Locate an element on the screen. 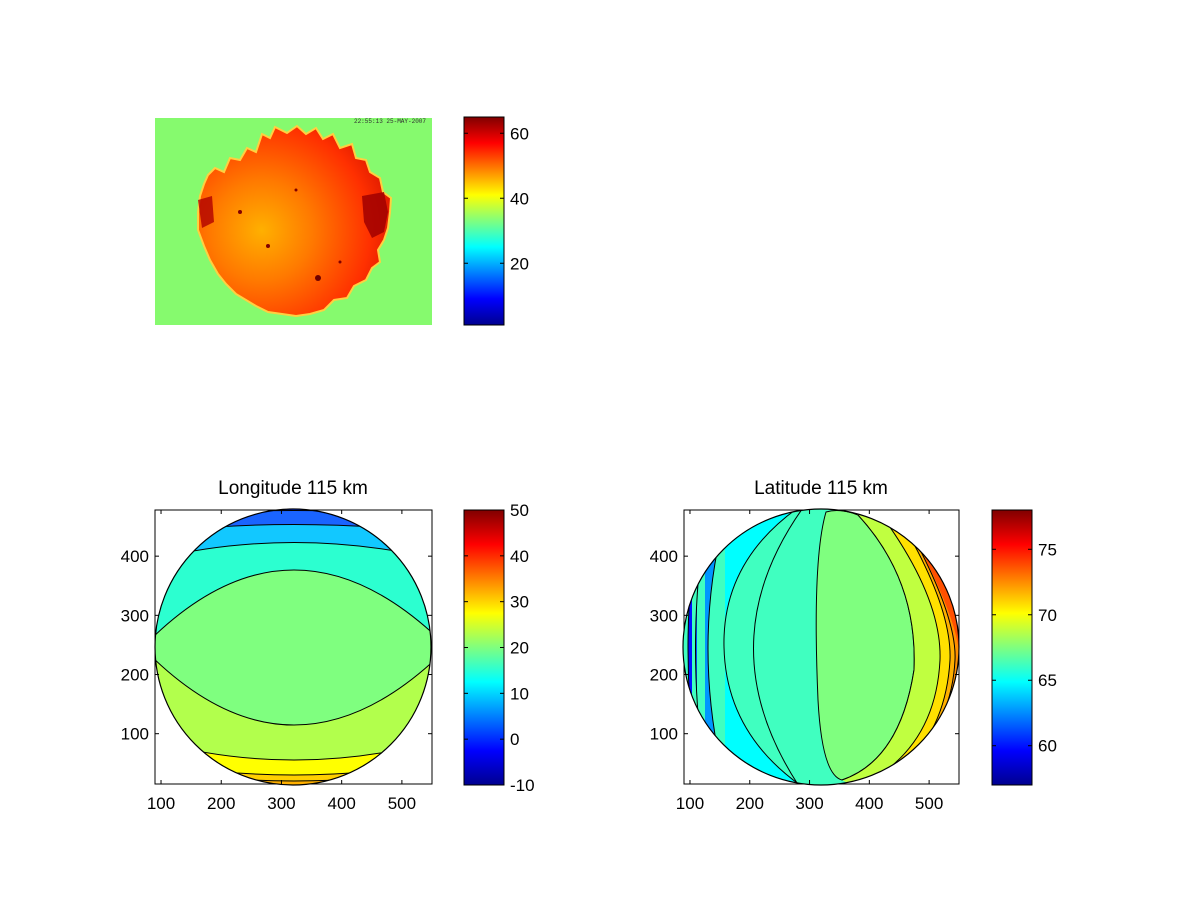  longitude-title: Longitude 115 km is located at coordinates (293, 488).